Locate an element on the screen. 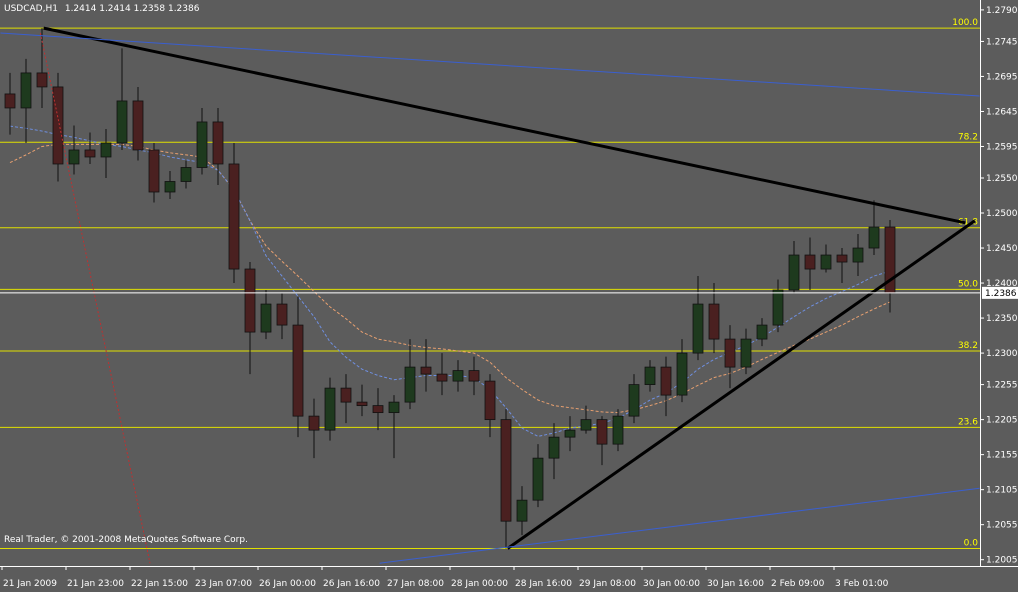  fib-label: 38.2 is located at coordinates (968, 346).